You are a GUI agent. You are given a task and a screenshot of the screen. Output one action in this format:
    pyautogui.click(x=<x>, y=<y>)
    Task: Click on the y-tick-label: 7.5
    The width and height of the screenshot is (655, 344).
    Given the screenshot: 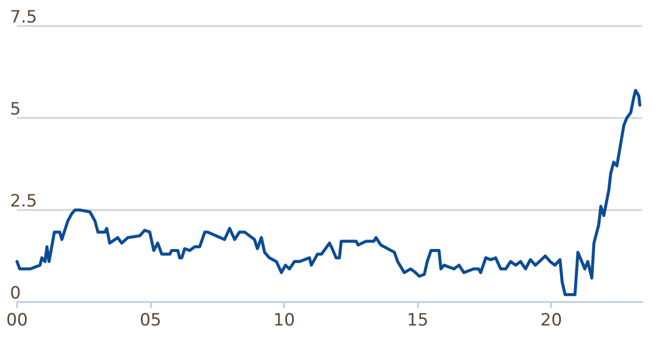 What is the action you would take?
    pyautogui.click(x=24, y=18)
    